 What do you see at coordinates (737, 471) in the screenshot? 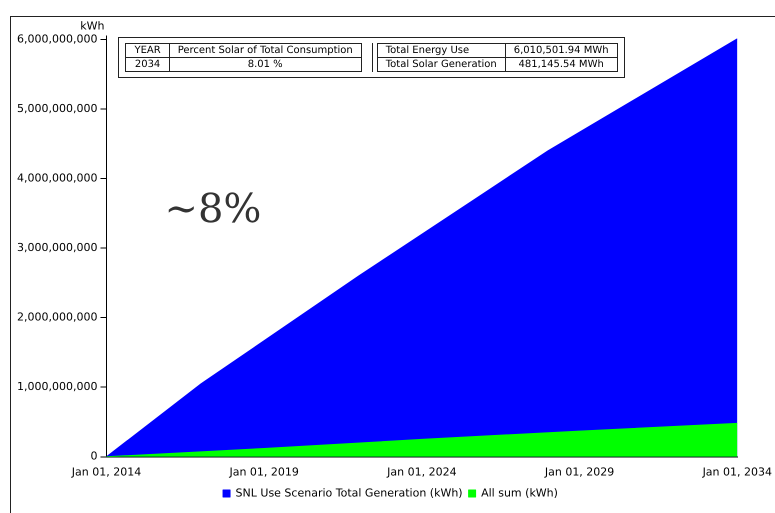
I see `x-tick-label: Jan 01, 2034` at bounding box center [737, 471].